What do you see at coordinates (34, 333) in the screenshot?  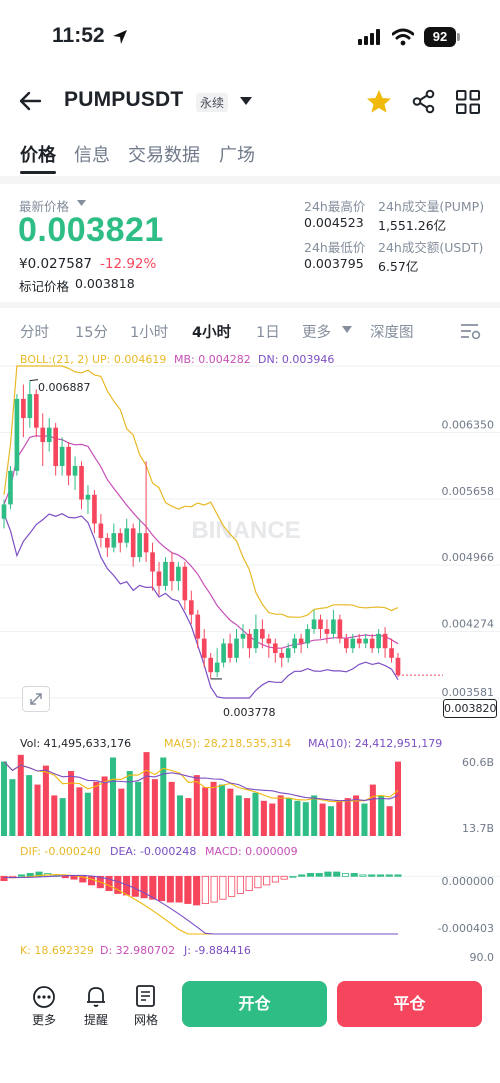 I see `interval-time-share: 分时` at bounding box center [34, 333].